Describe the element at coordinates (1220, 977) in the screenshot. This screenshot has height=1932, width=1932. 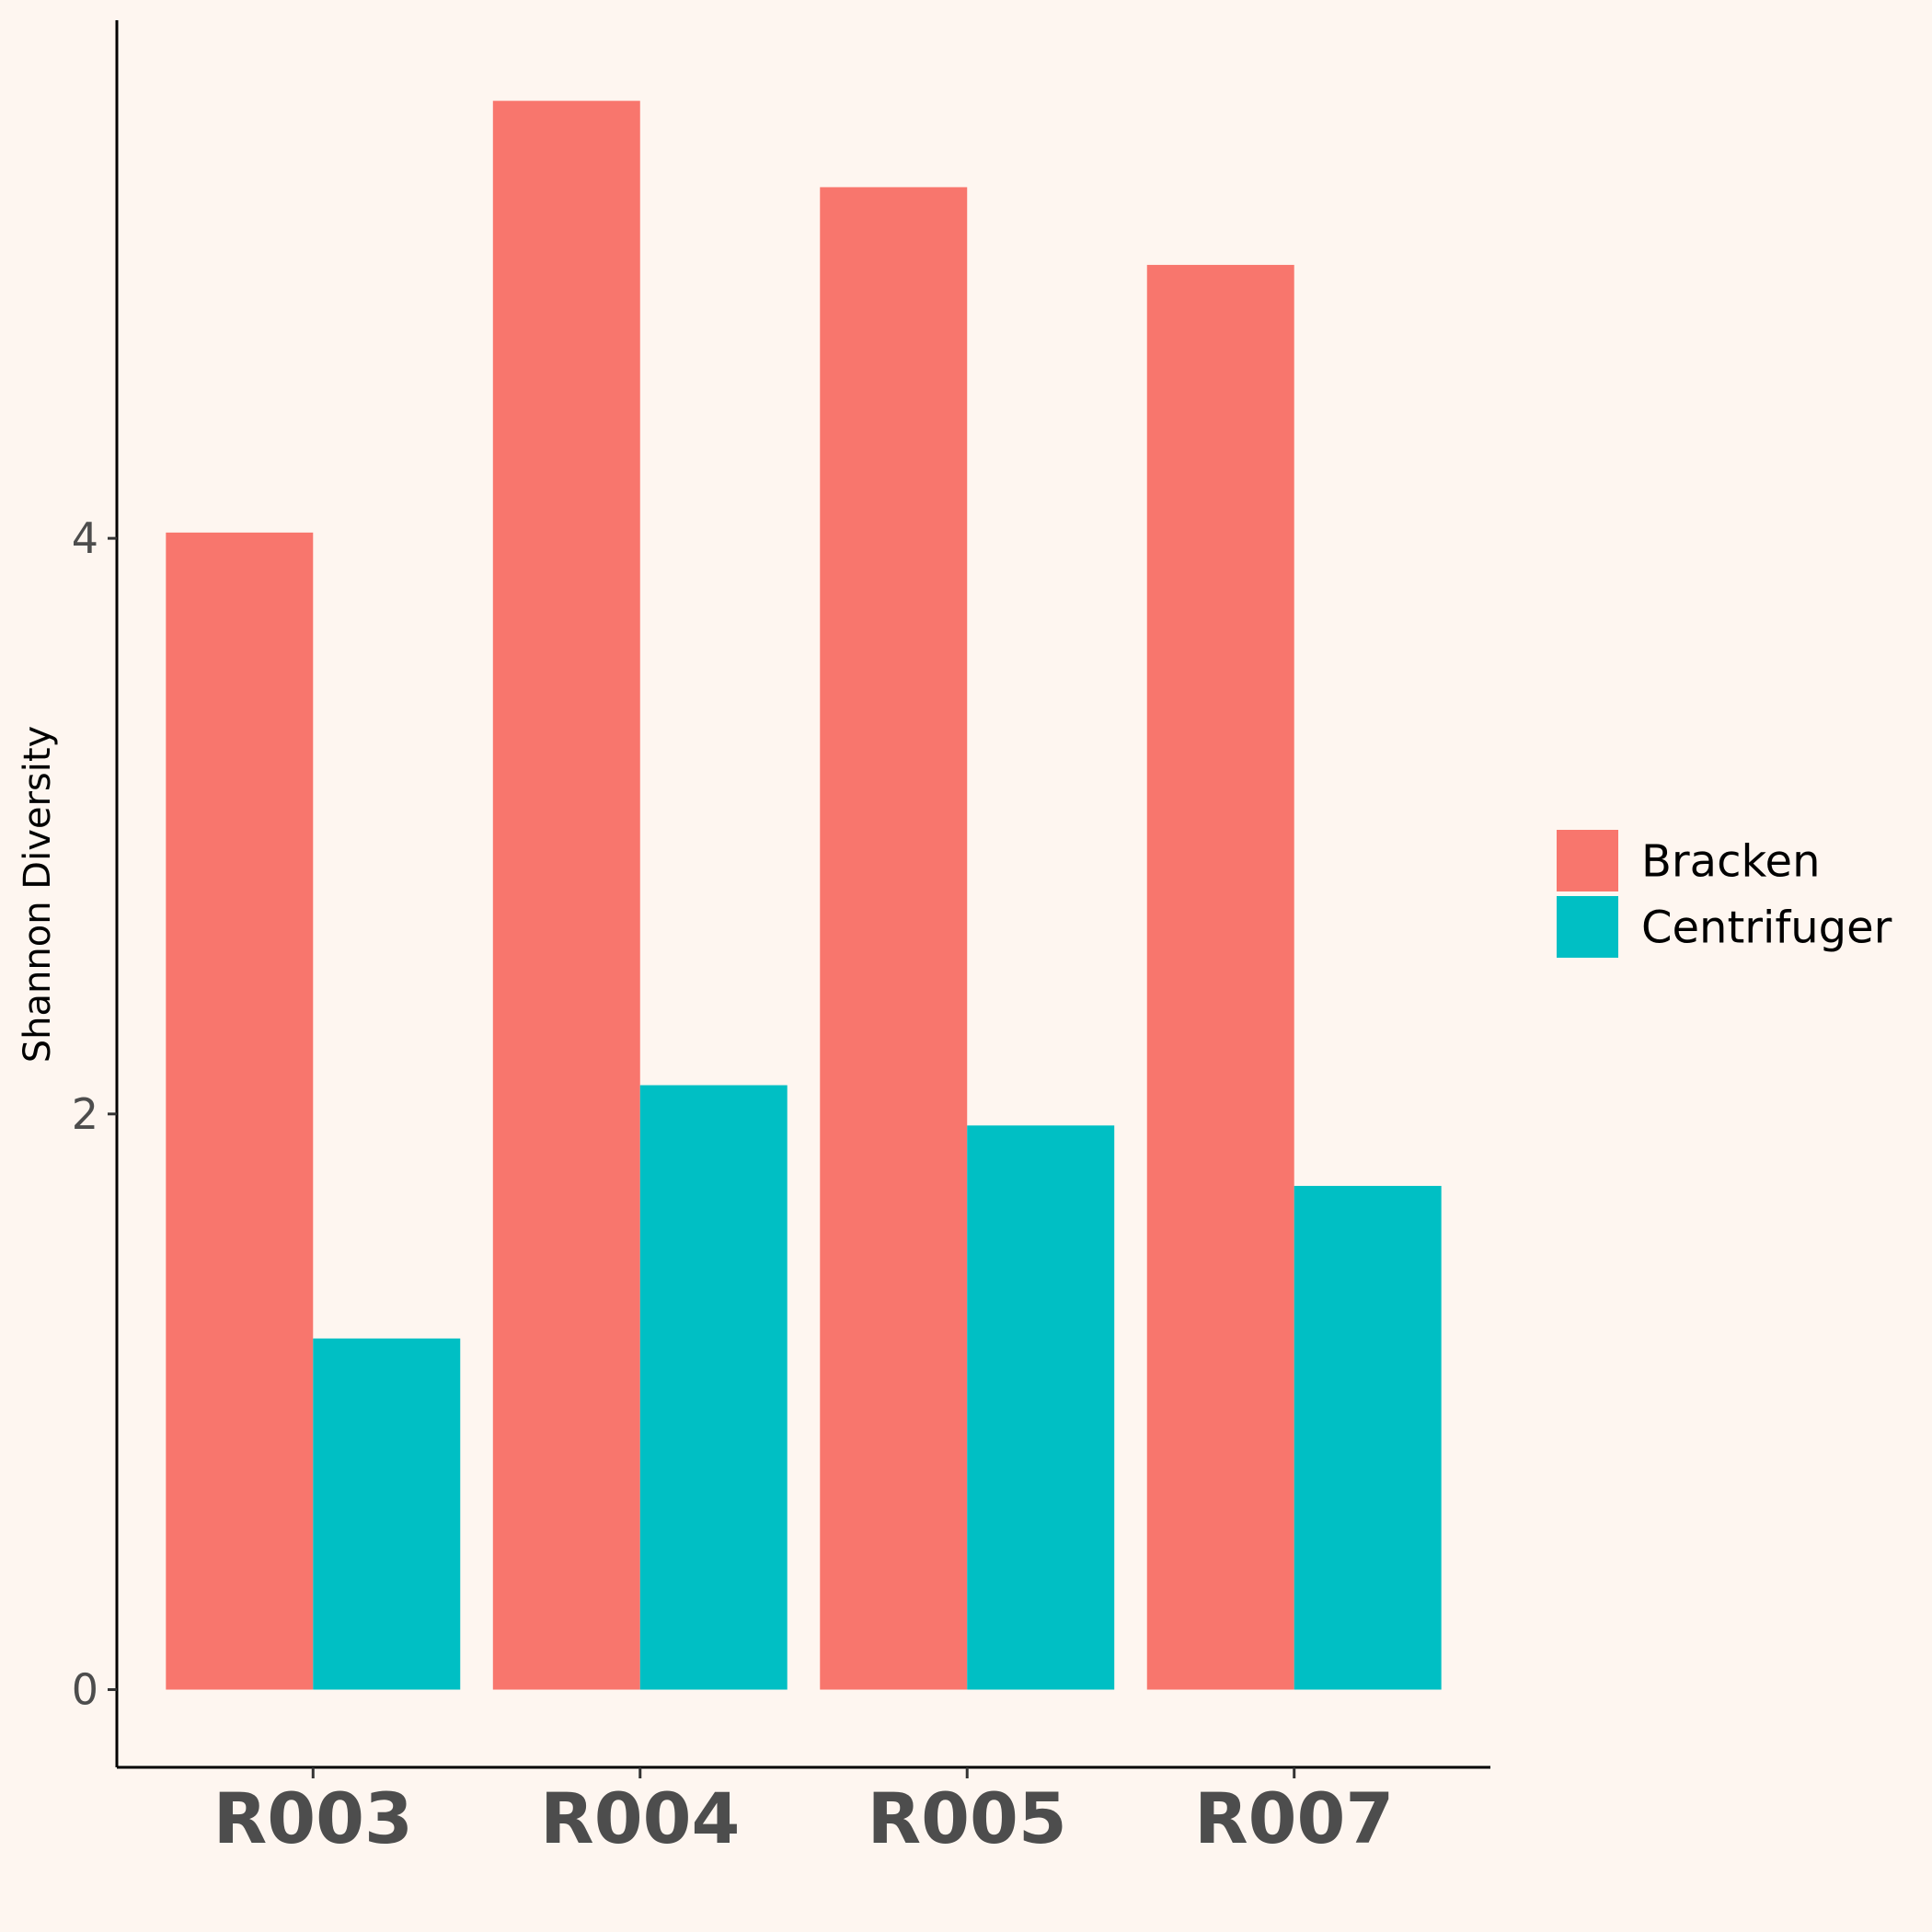
I see `bar-bracken-r007` at that location.